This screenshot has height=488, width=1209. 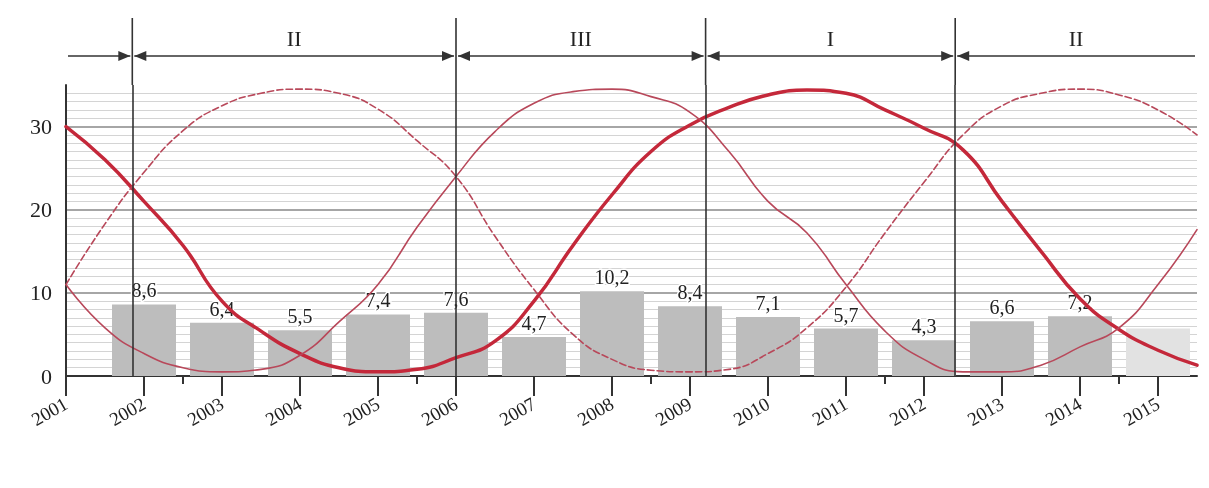 I want to click on x-tick-label: 2006, so click(x=439, y=411).